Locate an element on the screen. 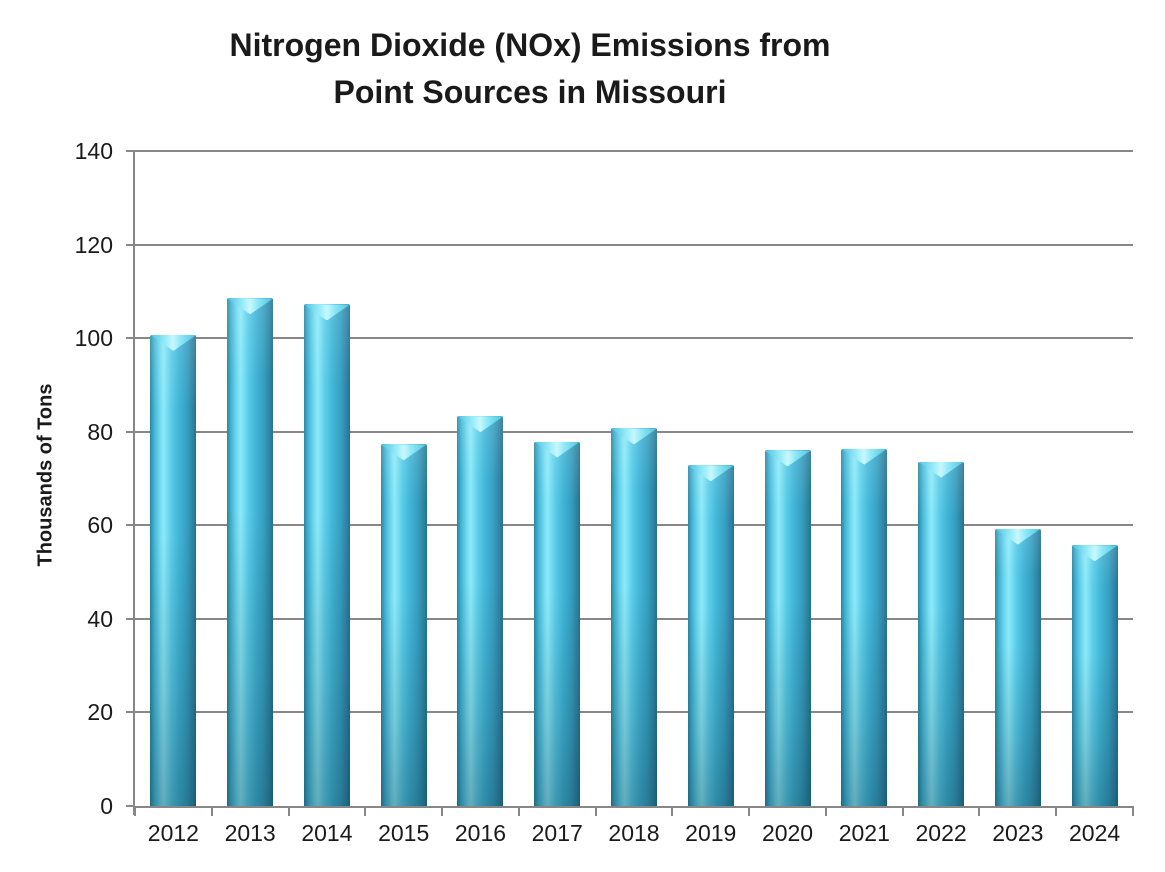 This screenshot has height=872, width=1165. x-label-2013: 2013 is located at coordinates (250, 833).